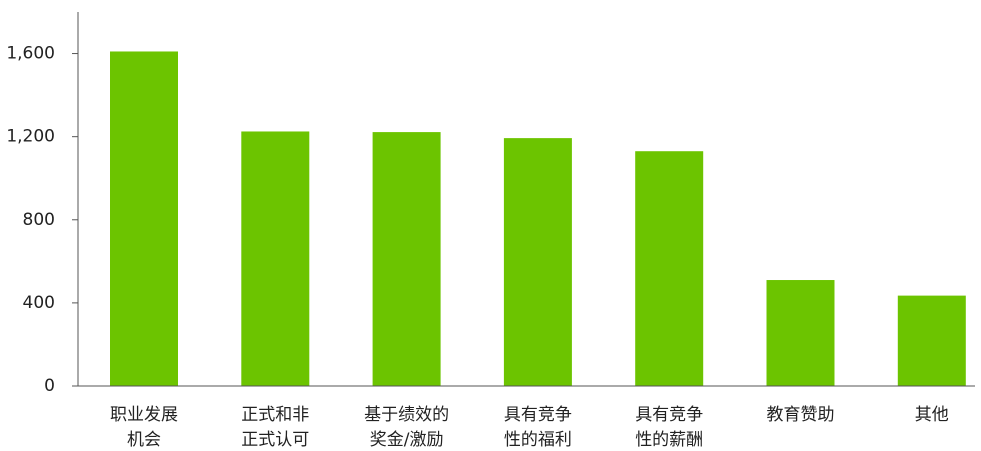 The height and width of the screenshot is (451, 981). What do you see at coordinates (801, 415) in the screenshot?
I see `x-category-label: 教育赞助` at bounding box center [801, 415].